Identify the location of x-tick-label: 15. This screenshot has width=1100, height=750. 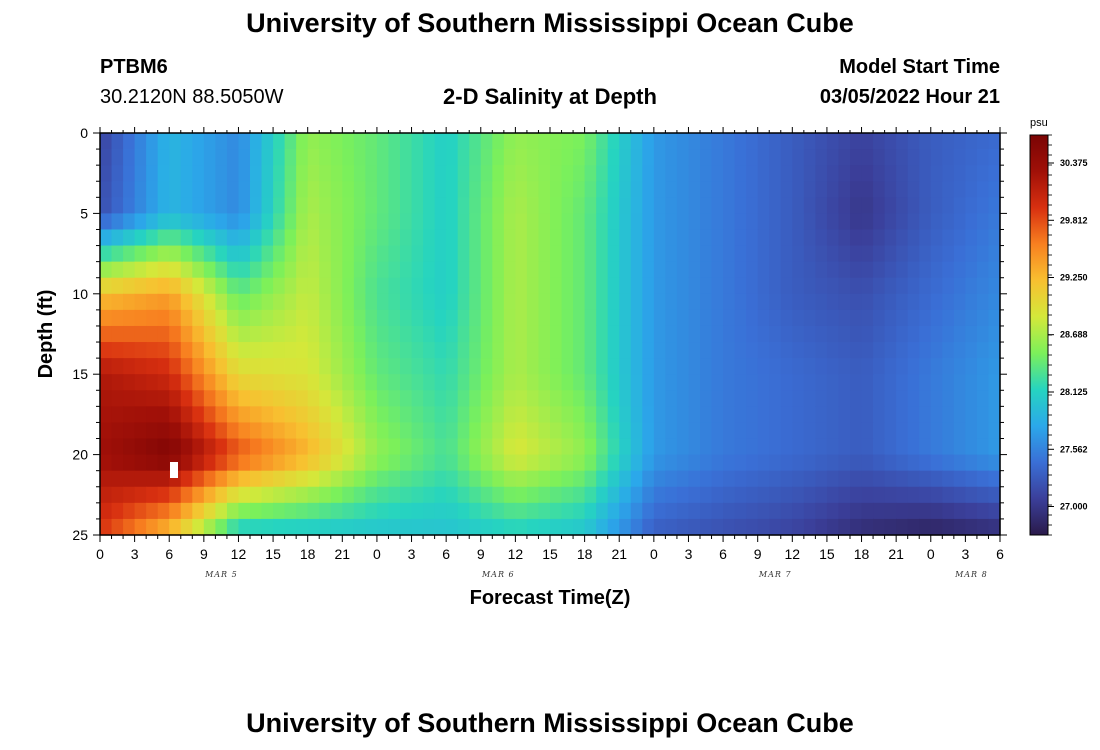
(550, 554).